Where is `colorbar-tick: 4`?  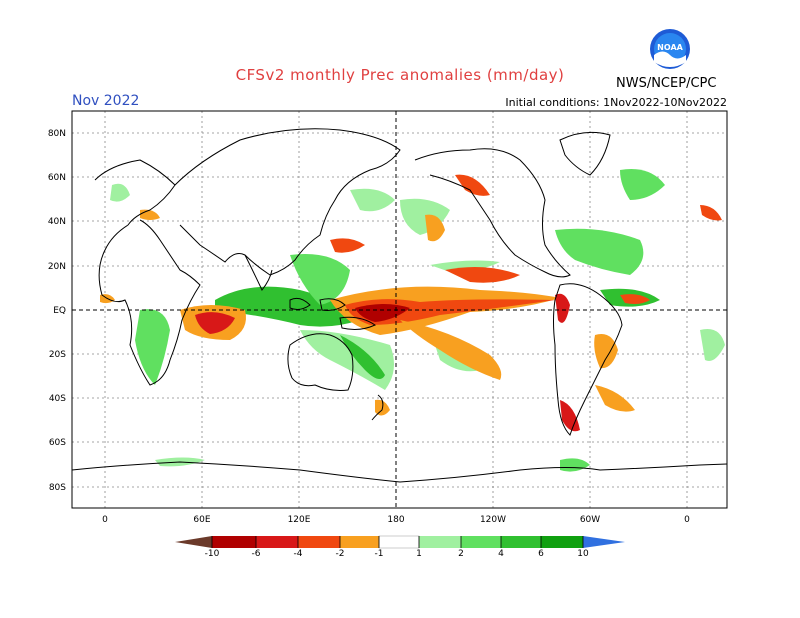
colorbar-tick: 4 is located at coordinates (501, 554).